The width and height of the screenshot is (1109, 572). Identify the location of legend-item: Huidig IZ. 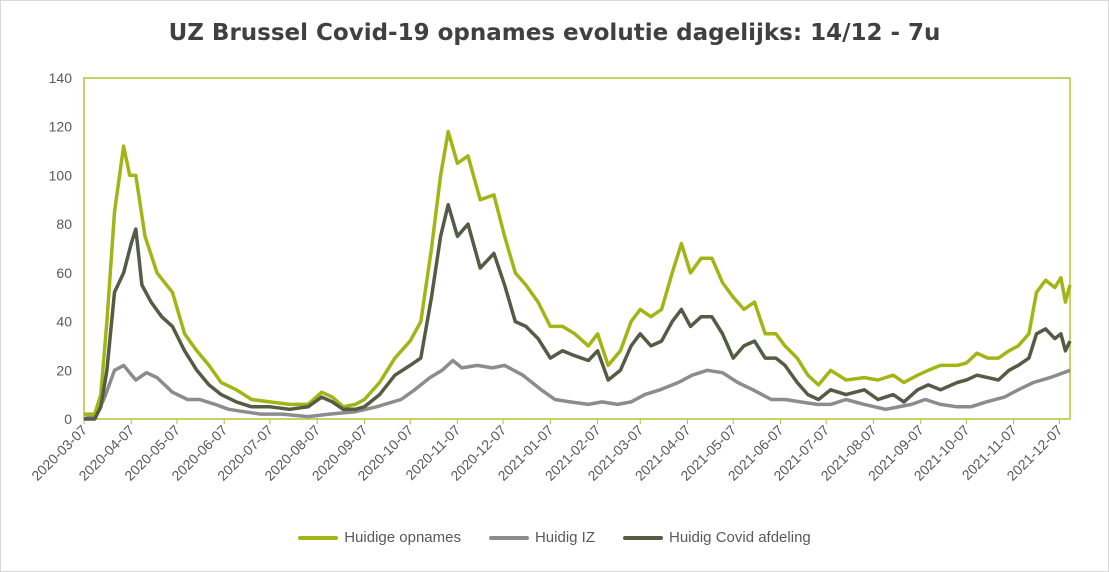
(541, 537).